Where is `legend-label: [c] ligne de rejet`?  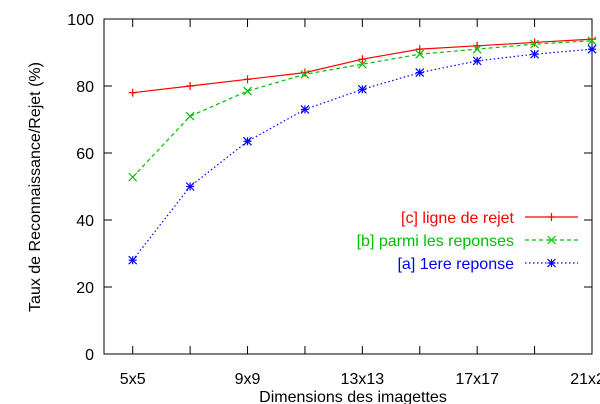
legend-label: [c] ligne de rejet is located at coordinates (458, 218).